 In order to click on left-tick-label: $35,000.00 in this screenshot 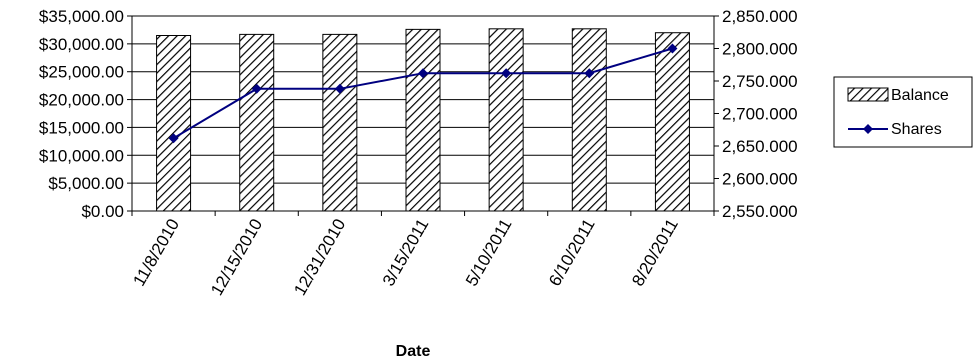, I will do `click(81, 16)`.